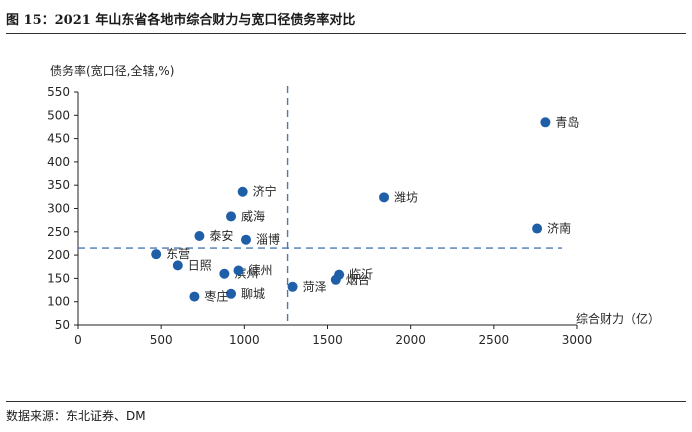  What do you see at coordinates (58, 162) in the screenshot?
I see `y-tick-label: 400` at bounding box center [58, 162].